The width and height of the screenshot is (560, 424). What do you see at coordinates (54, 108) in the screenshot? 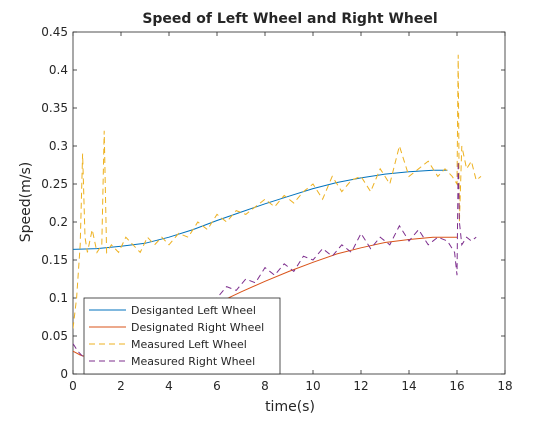
I see `y-tick-label: 0.35` at bounding box center [54, 108].